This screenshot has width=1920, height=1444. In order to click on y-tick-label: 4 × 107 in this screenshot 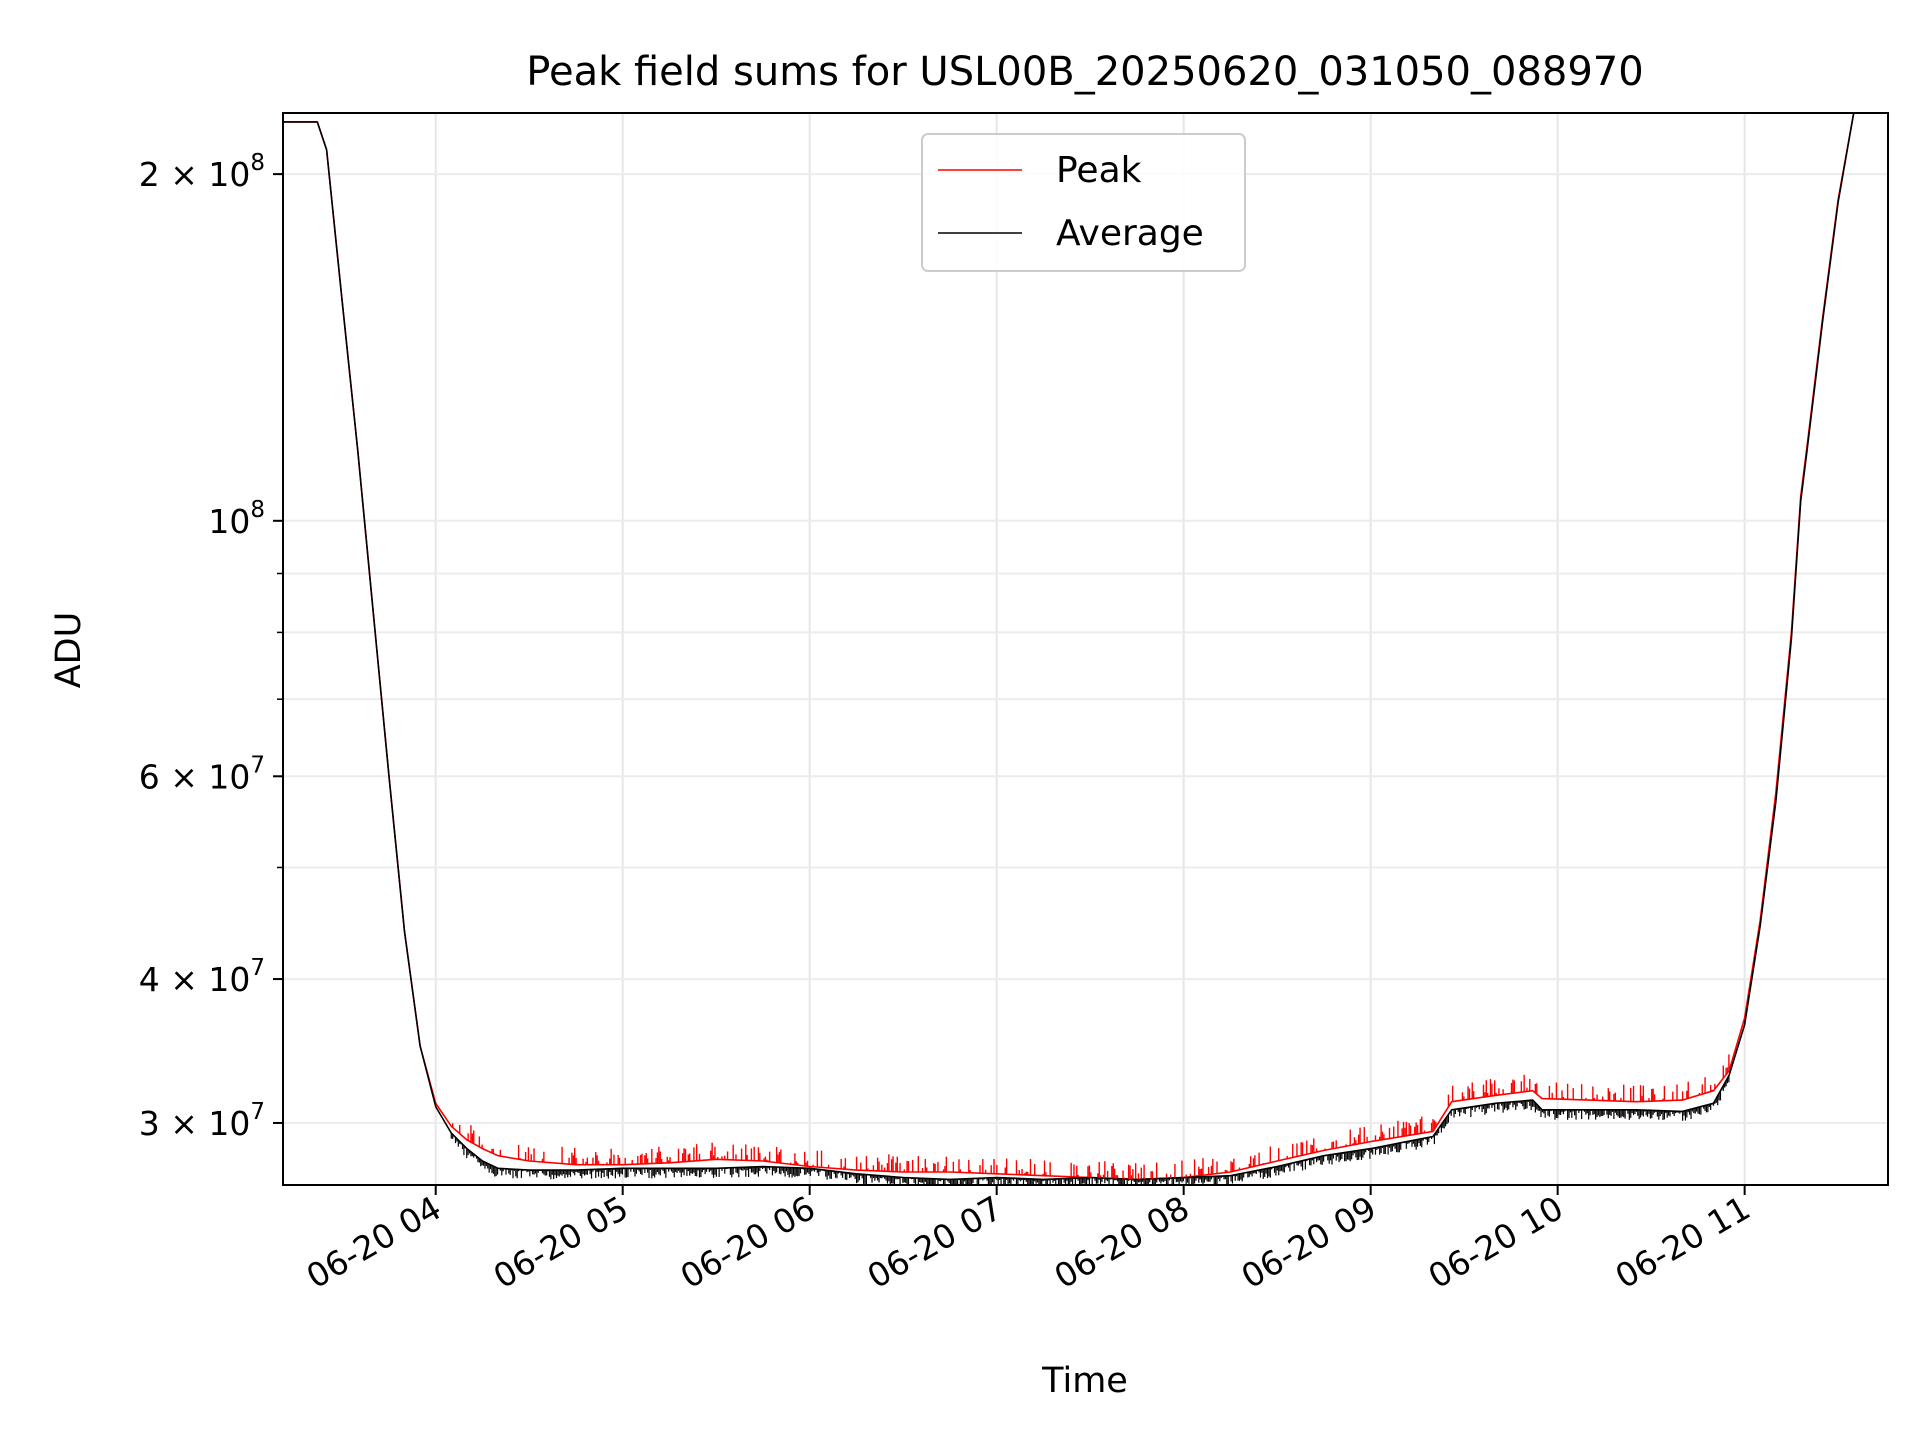, I will do `click(202, 977)`.